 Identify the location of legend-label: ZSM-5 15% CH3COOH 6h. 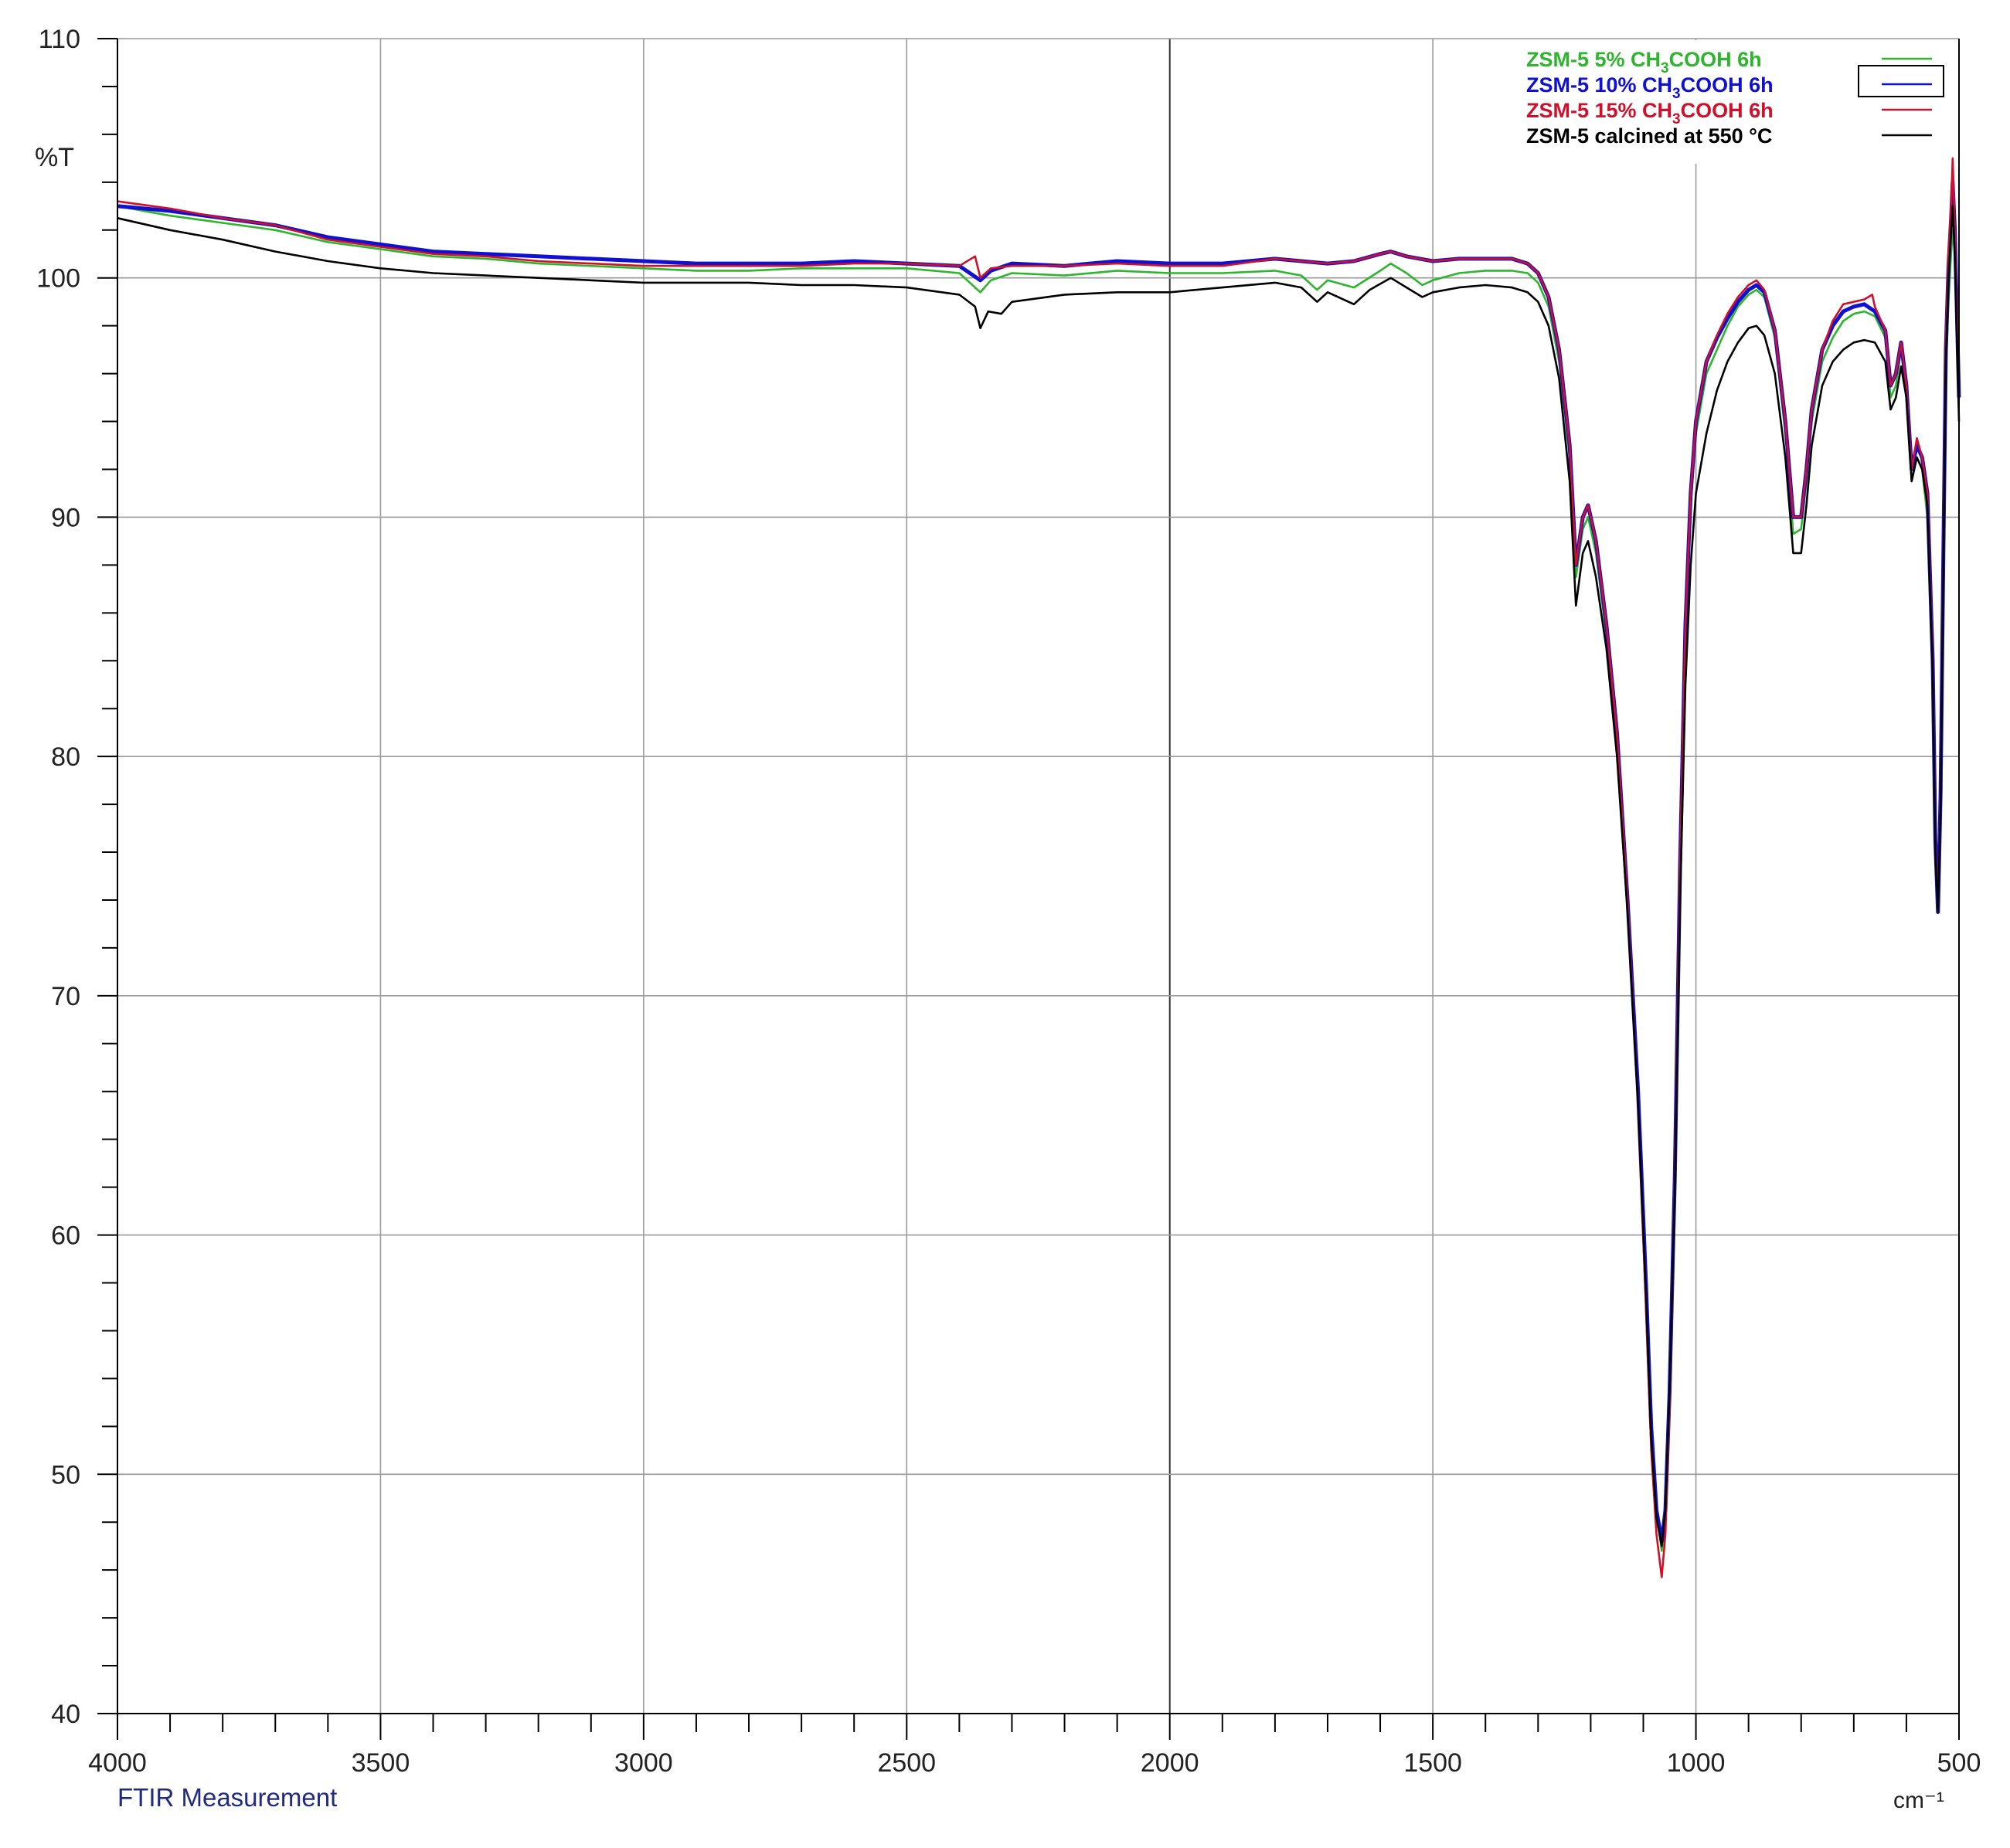
(1650, 113).